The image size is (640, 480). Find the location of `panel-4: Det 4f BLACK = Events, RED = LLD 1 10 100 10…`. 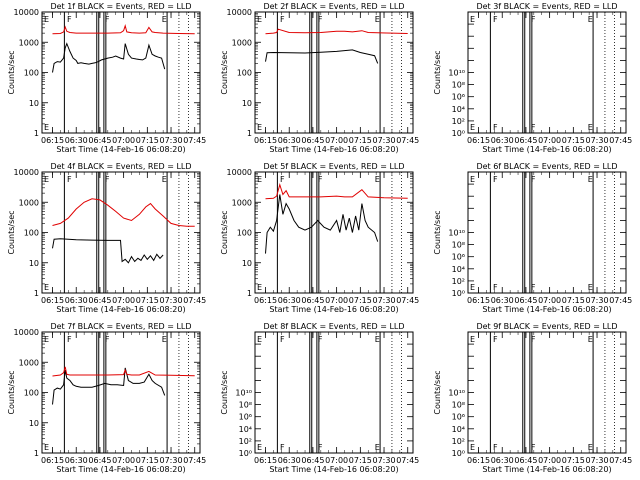

panel-4: Det 4f BLACK = Events, RED = LLD 1 10 100 10… is located at coordinates (106, 238).